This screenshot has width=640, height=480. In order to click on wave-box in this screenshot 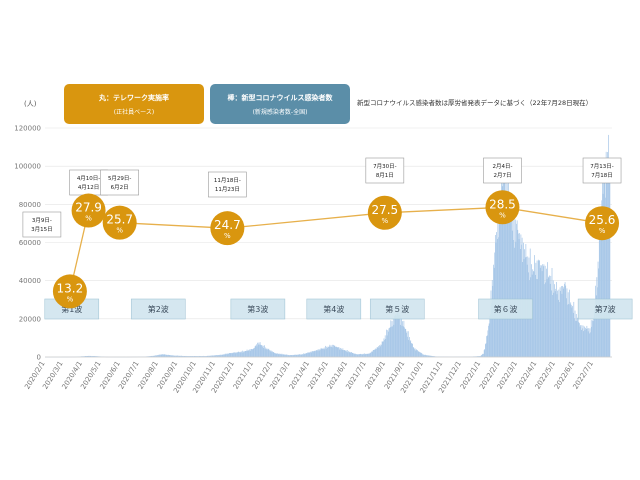, I will do `click(258, 309)`.